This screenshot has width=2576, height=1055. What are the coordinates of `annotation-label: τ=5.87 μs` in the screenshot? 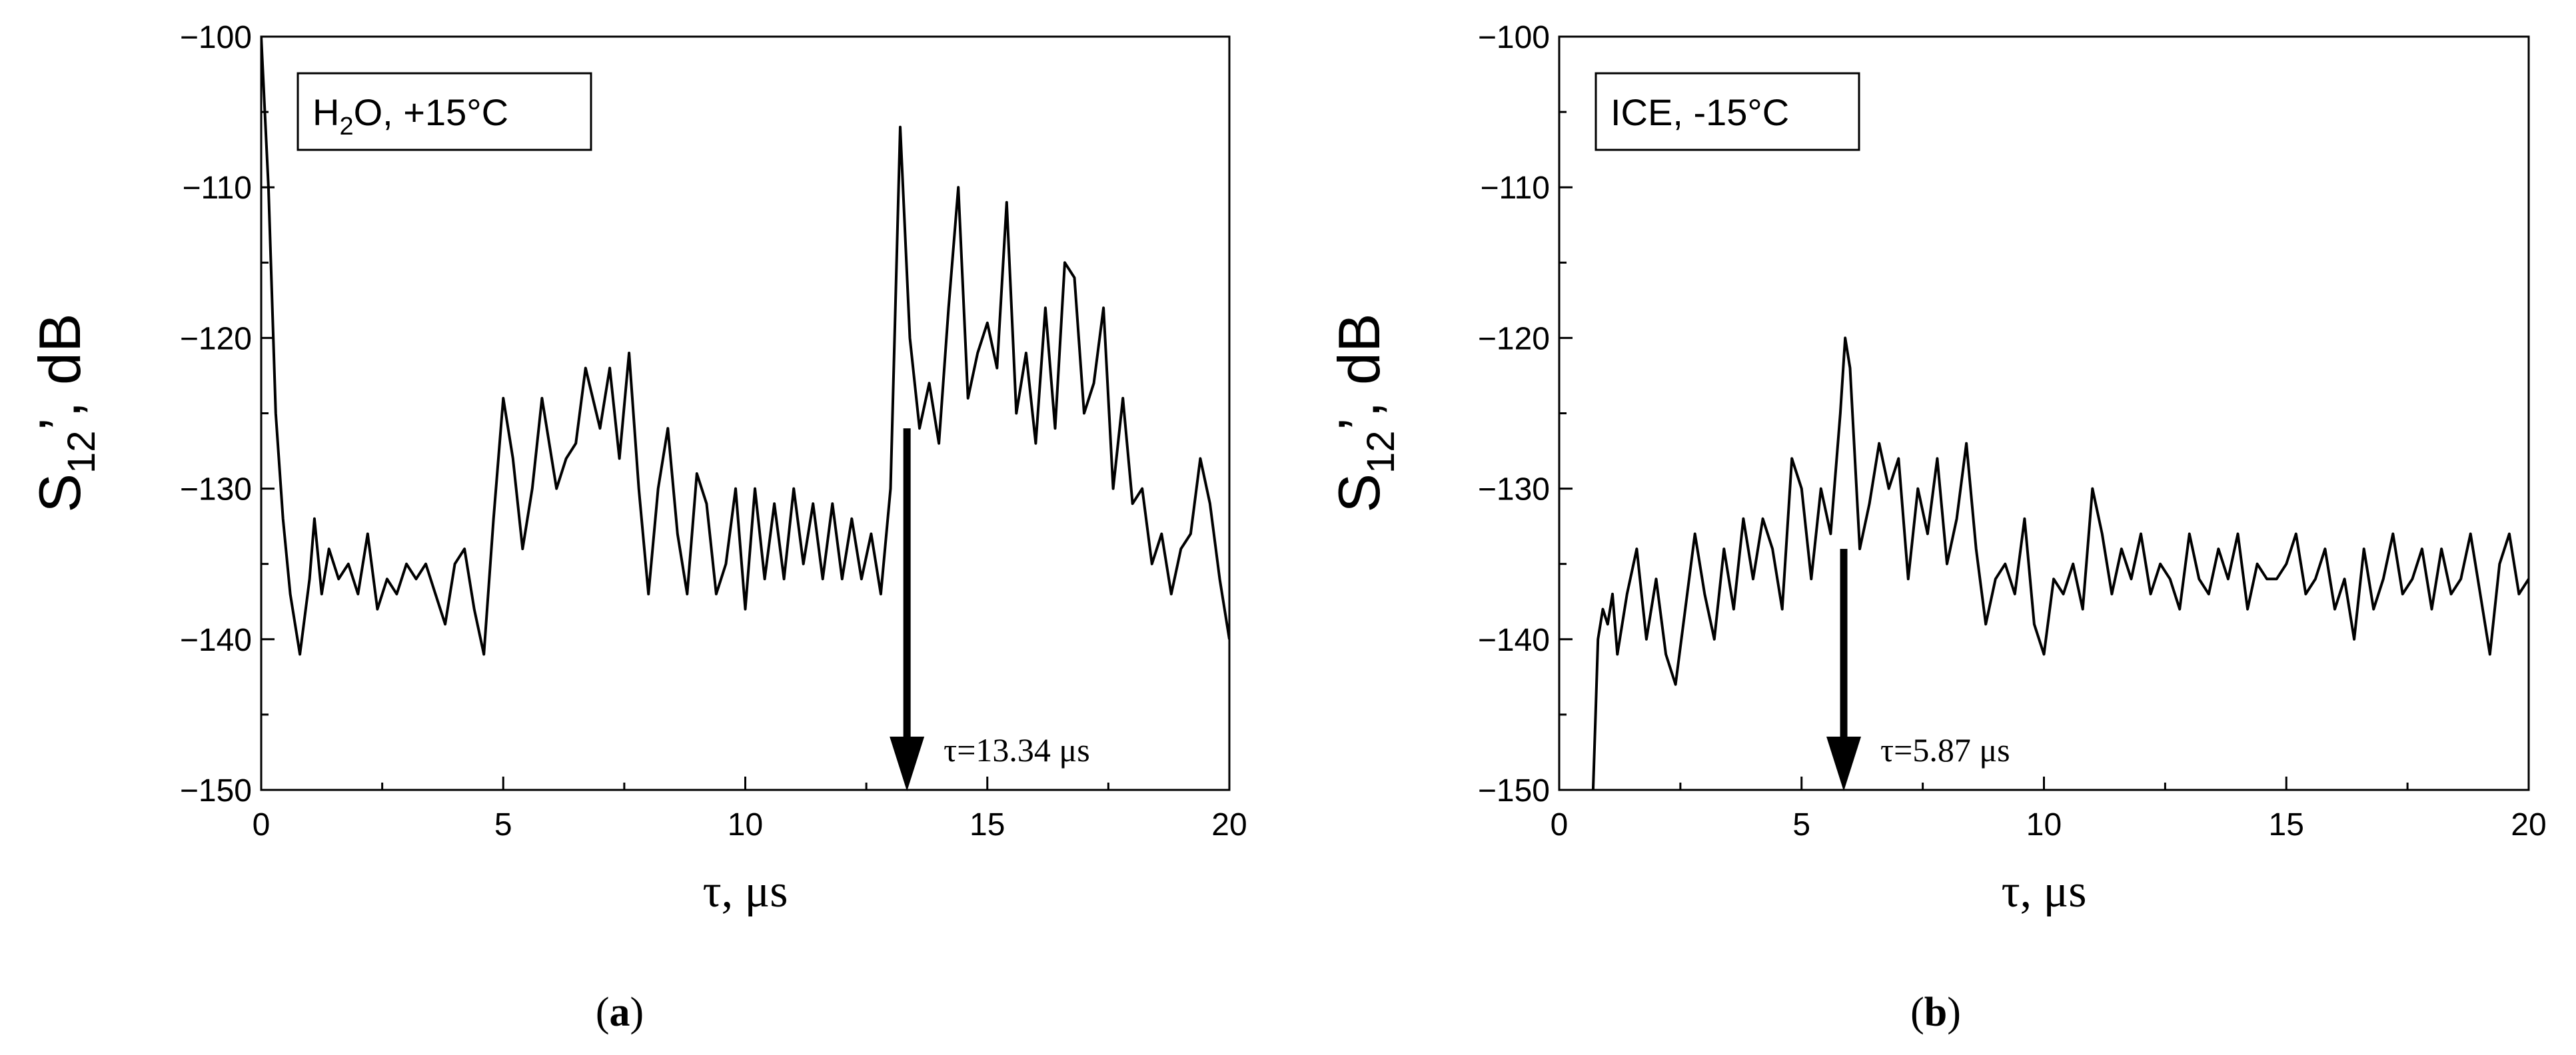 It's located at (1945, 750).